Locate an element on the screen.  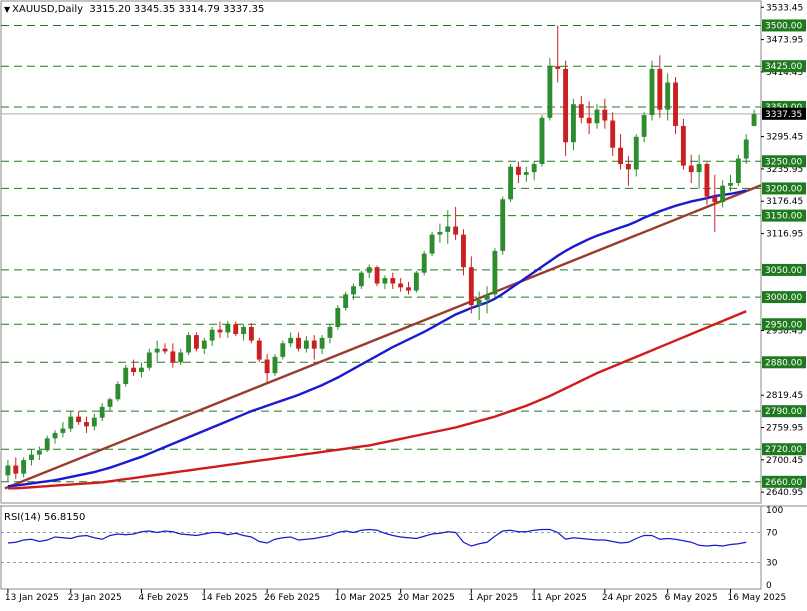
x-tick-label: 10 Mar 2025 is located at coordinates (363, 598).